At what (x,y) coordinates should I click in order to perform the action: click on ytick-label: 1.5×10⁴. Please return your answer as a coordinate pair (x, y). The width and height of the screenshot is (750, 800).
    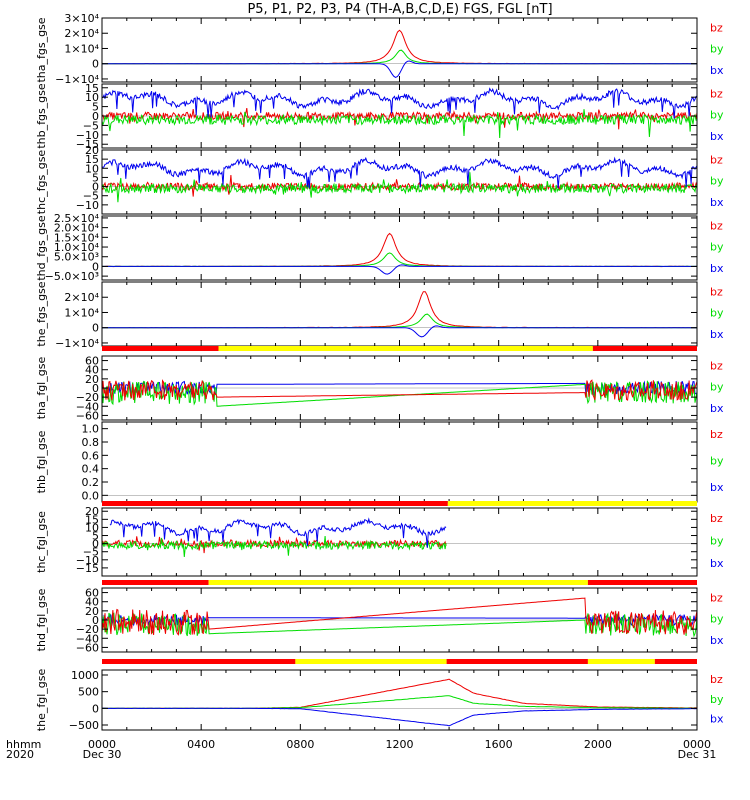
    Looking at the image, I should click on (77, 237).